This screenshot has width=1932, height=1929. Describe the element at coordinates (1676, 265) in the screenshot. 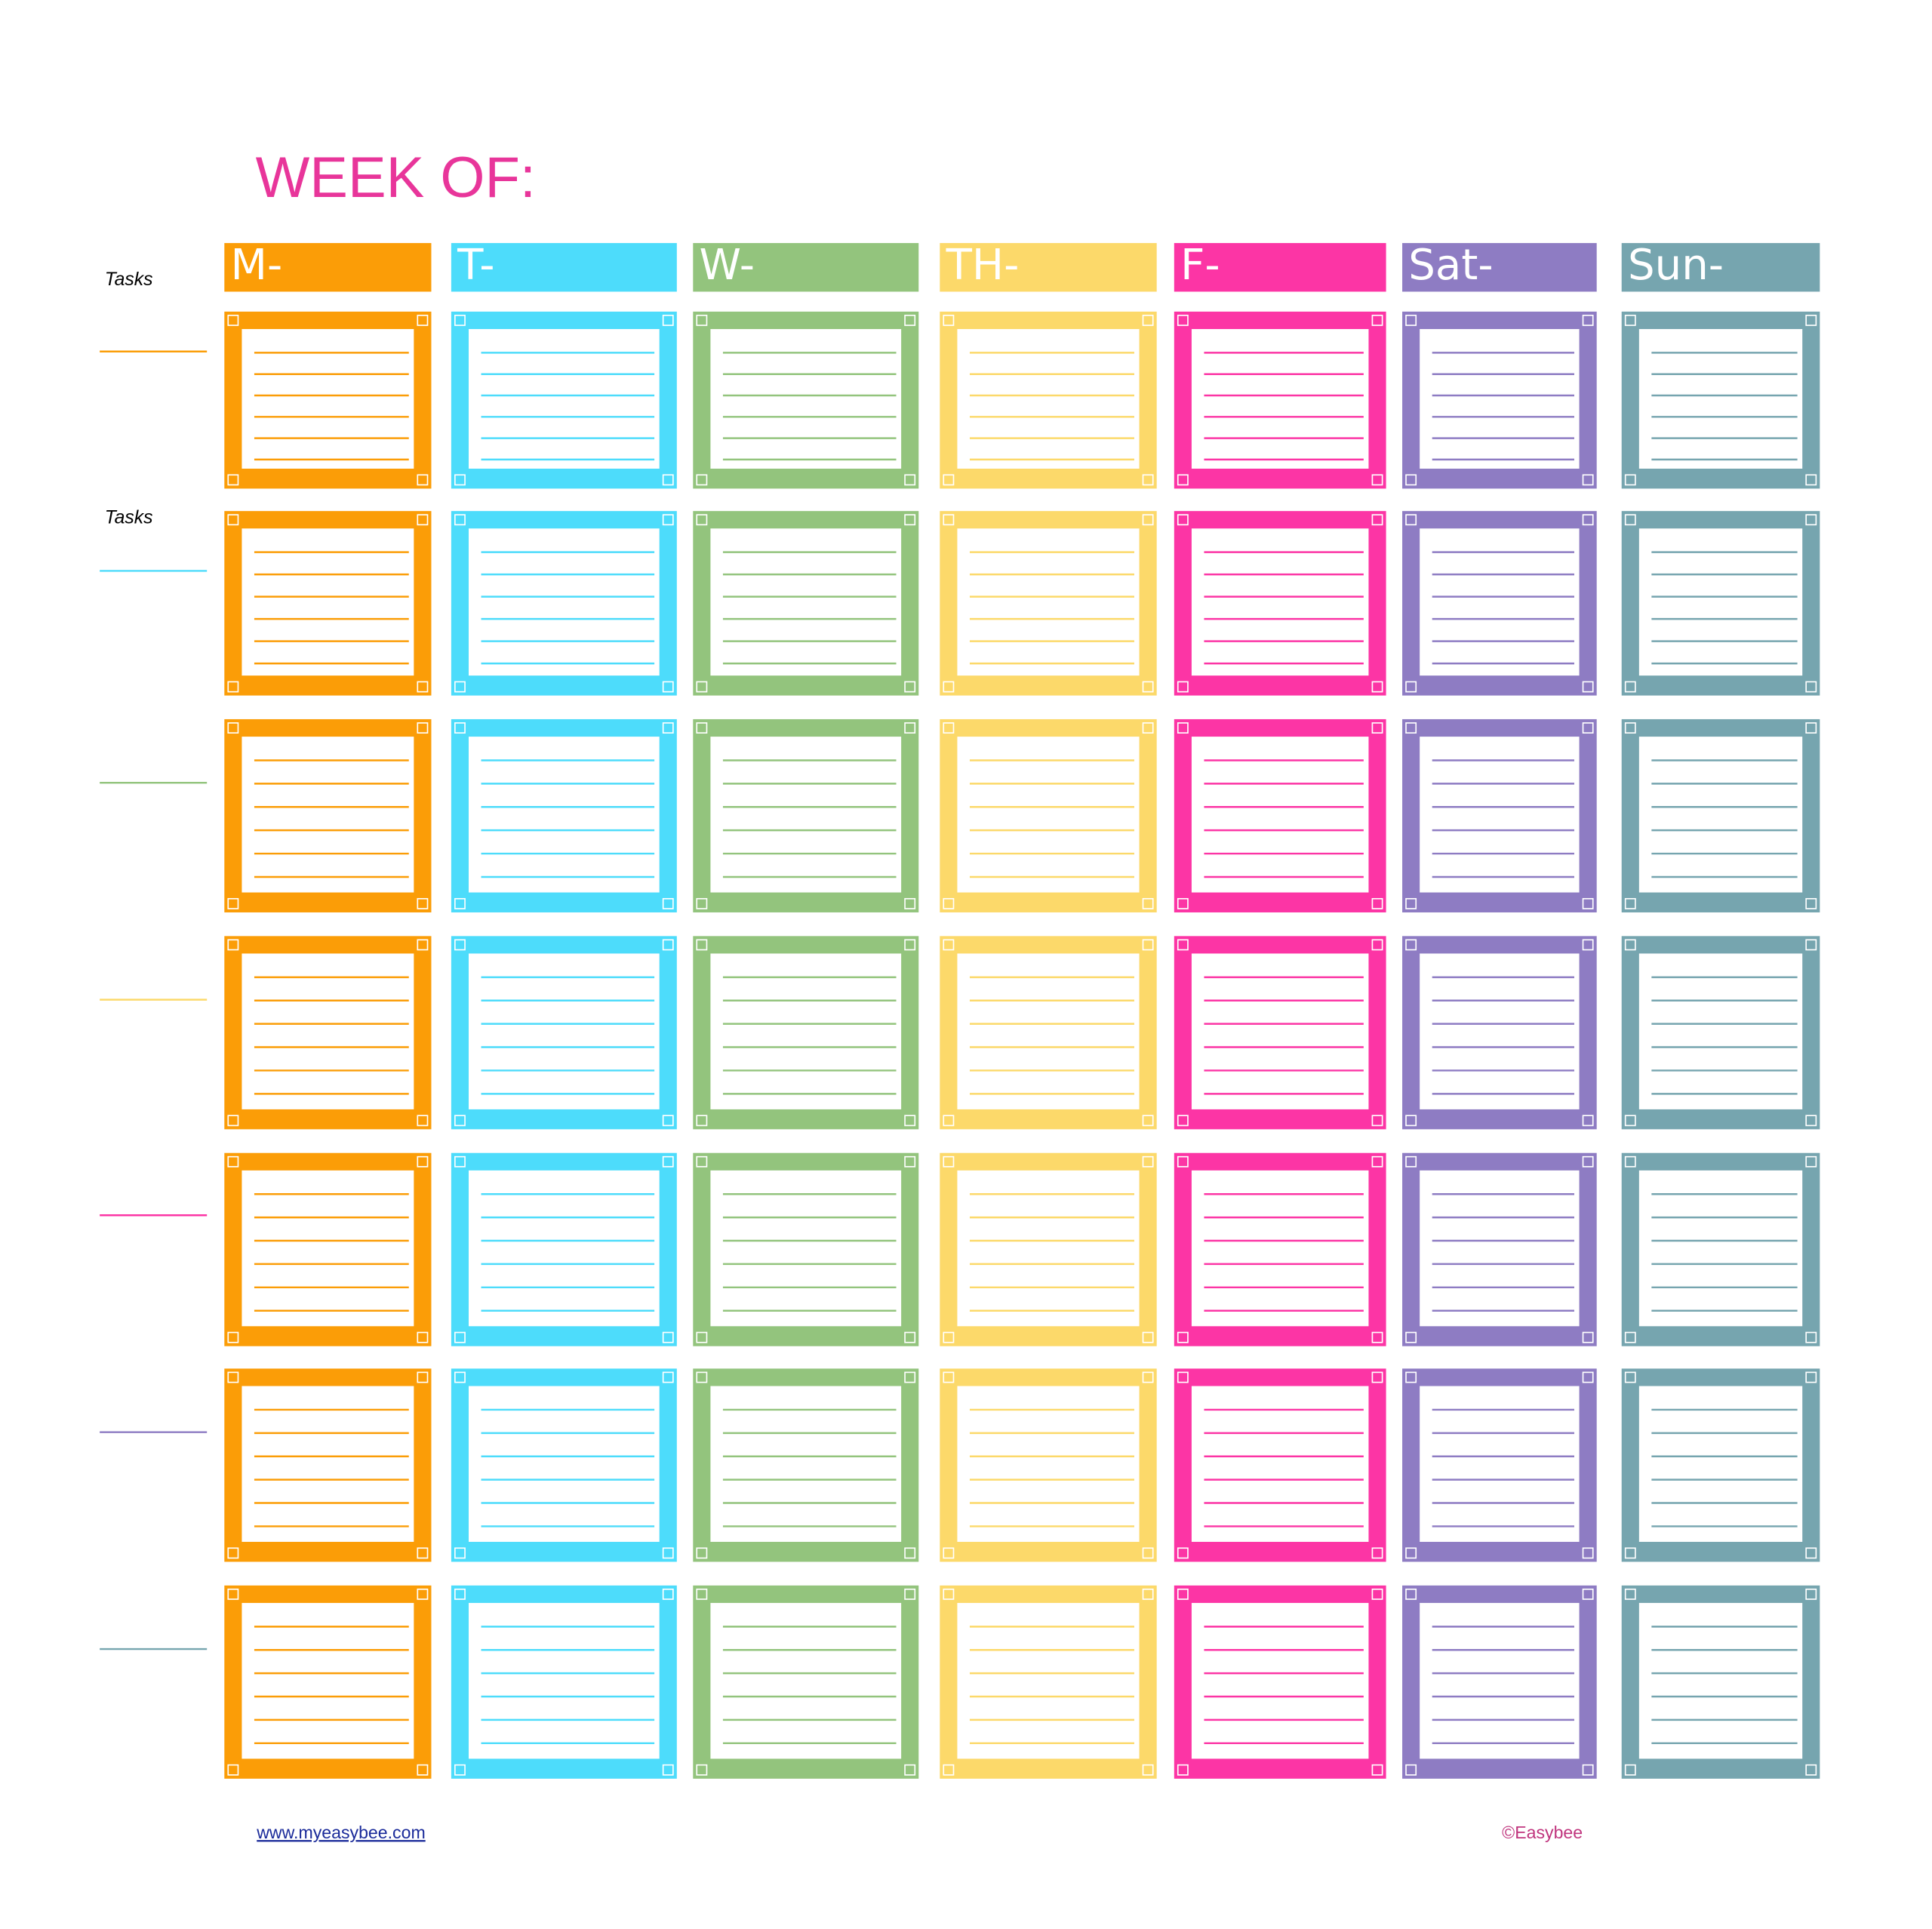

I see `day-label: Sun-` at that location.